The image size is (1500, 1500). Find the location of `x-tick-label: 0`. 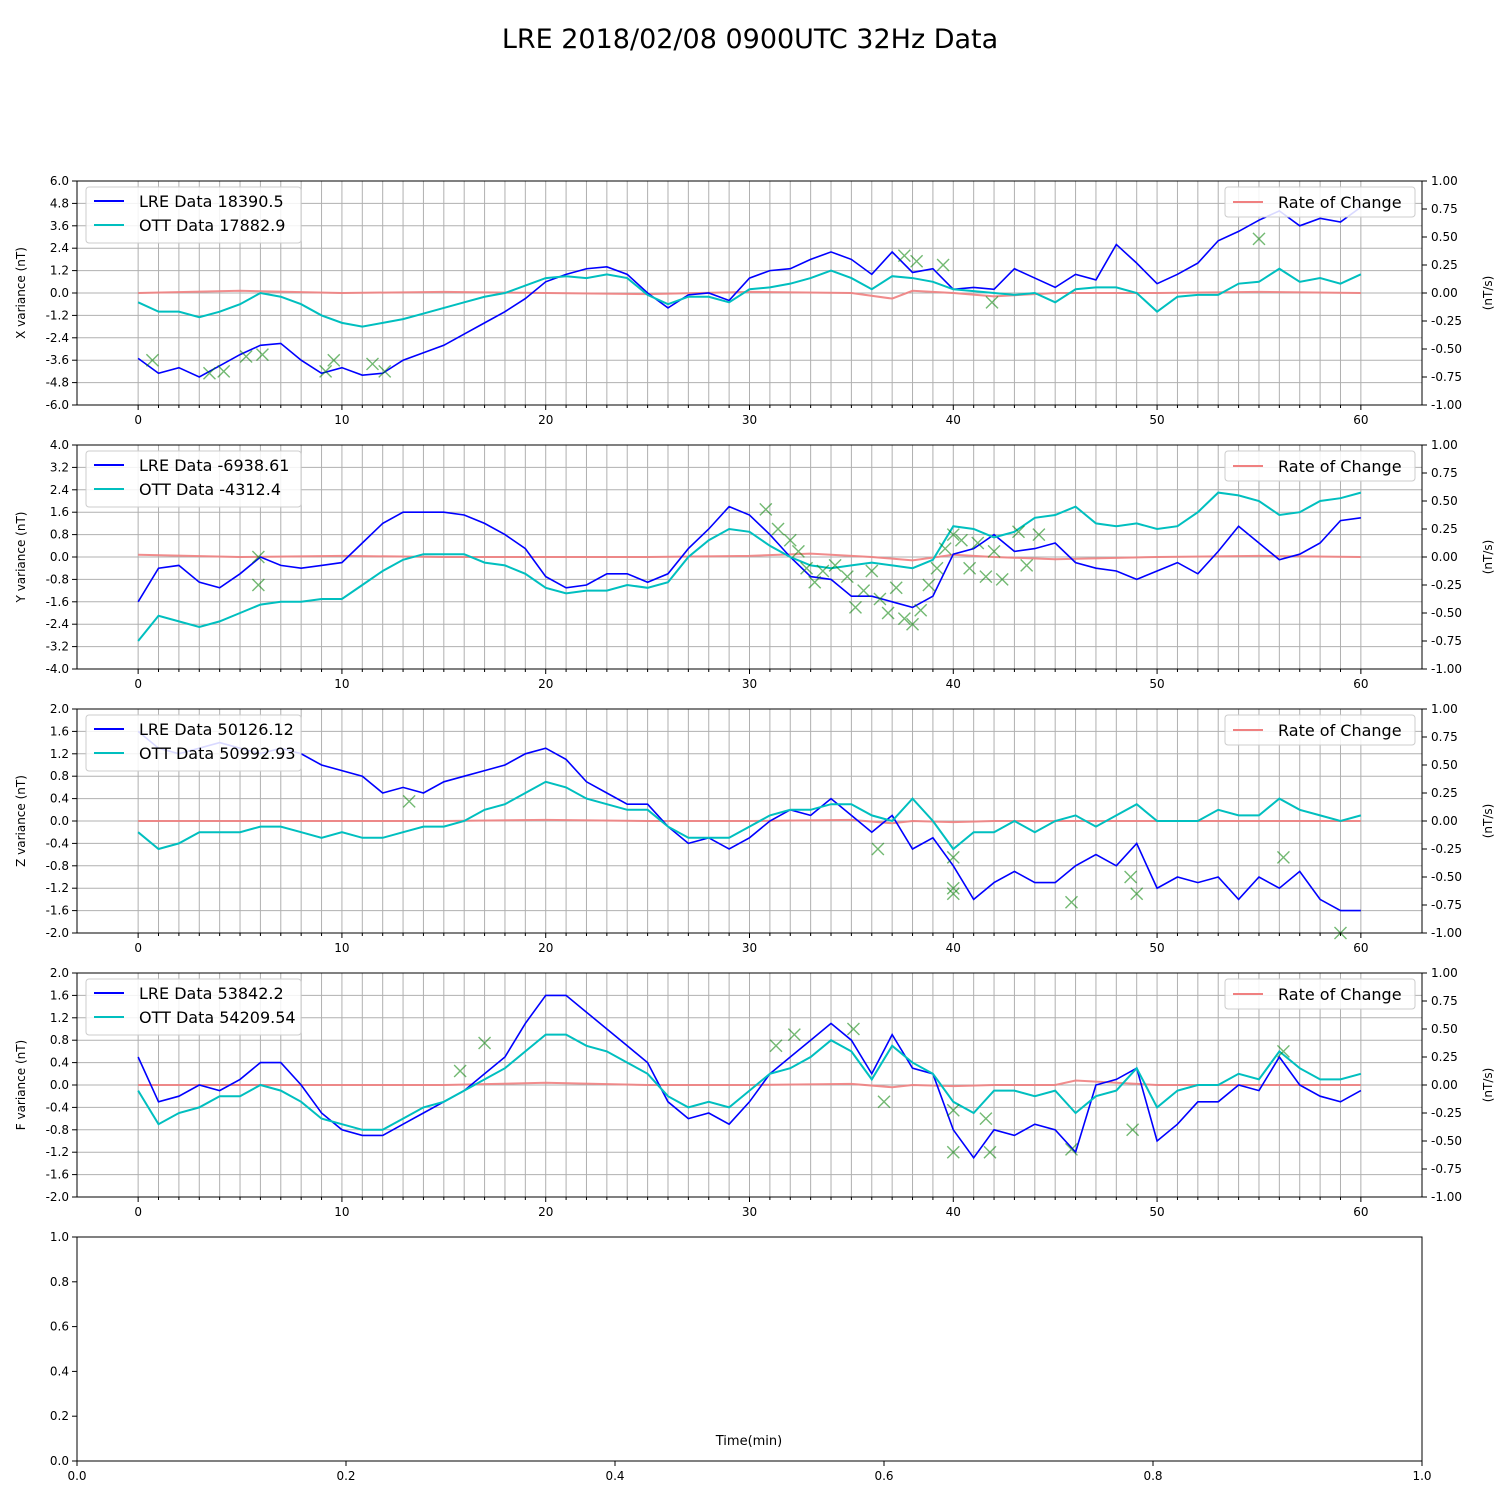

x-tick-label: 0 is located at coordinates (138, 1212).